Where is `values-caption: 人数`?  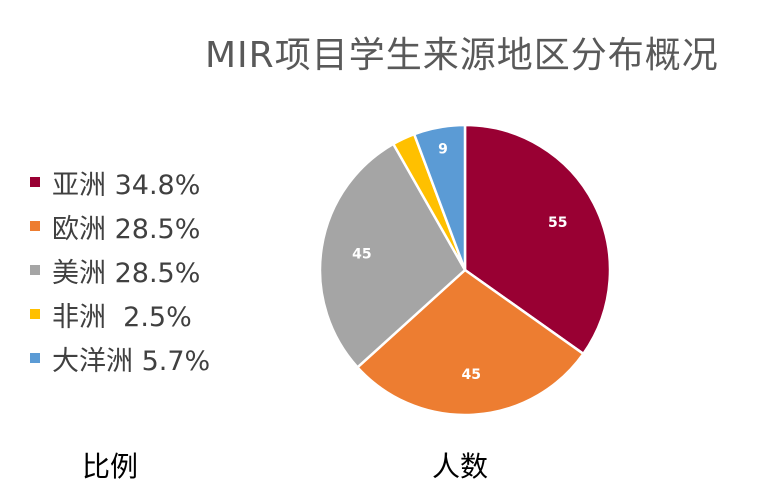 values-caption: 人数 is located at coordinates (460, 466).